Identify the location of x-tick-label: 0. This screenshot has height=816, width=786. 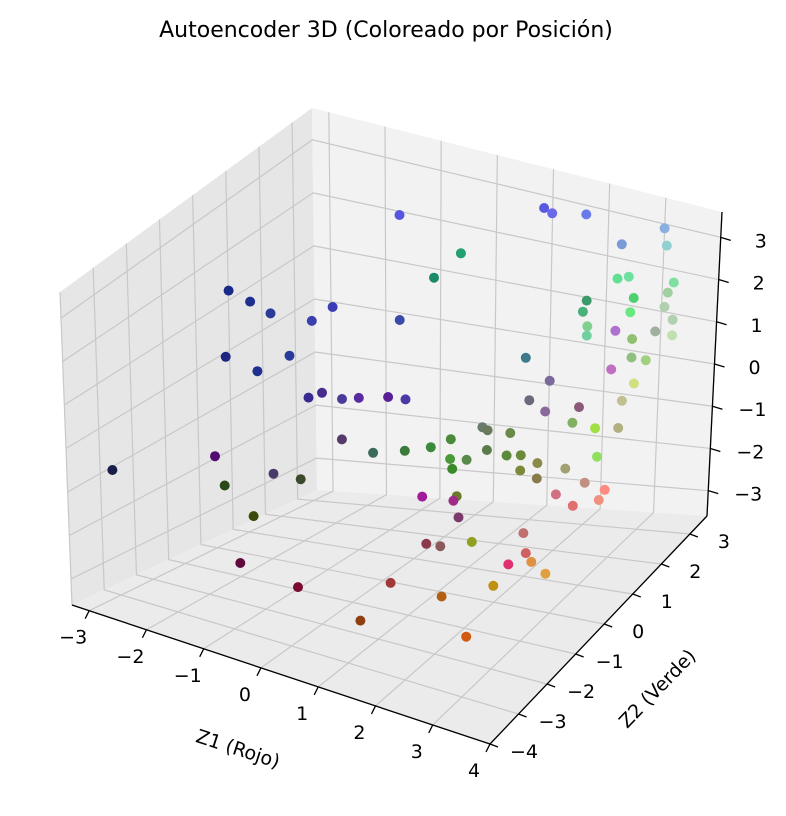
(245, 695).